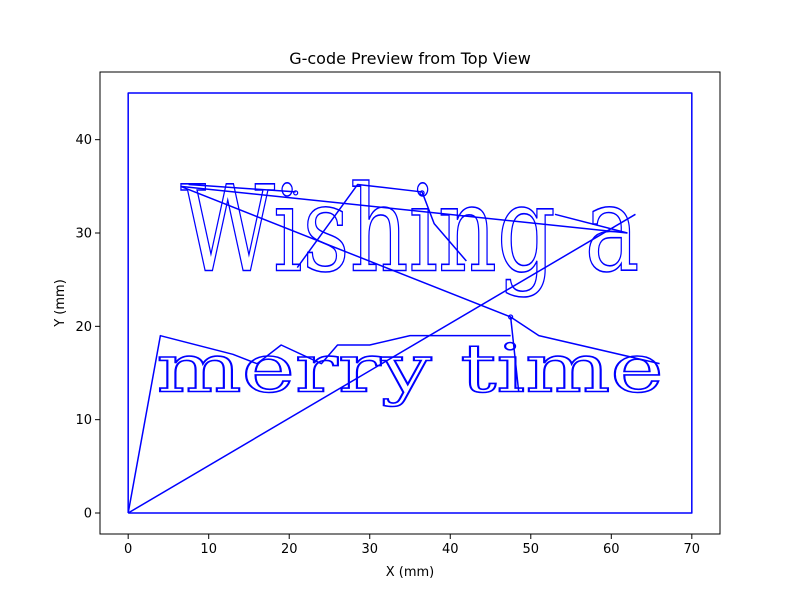  Describe the element at coordinates (531, 549) in the screenshot. I see `x-tick-label: 50` at that location.